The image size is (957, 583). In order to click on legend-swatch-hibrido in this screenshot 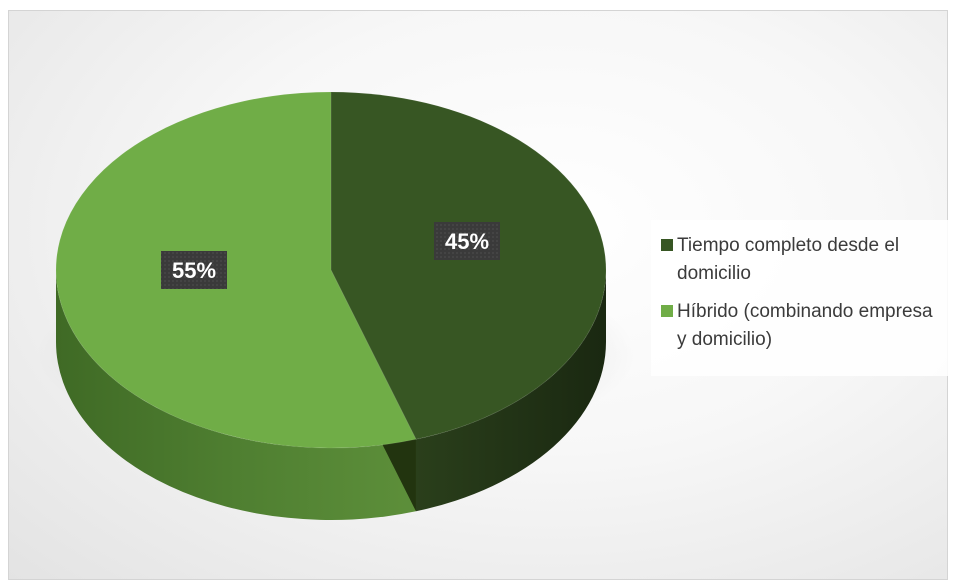, I will do `click(667, 311)`.